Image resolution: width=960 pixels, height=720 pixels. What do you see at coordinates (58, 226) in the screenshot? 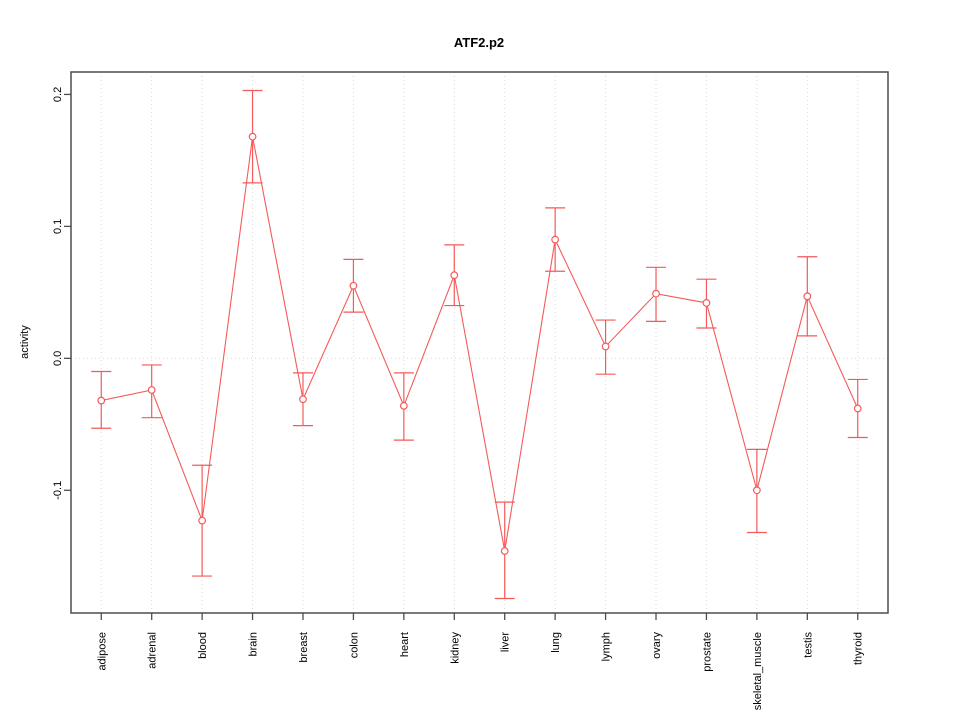
I see `y-tick-label: 0.1` at bounding box center [58, 226].